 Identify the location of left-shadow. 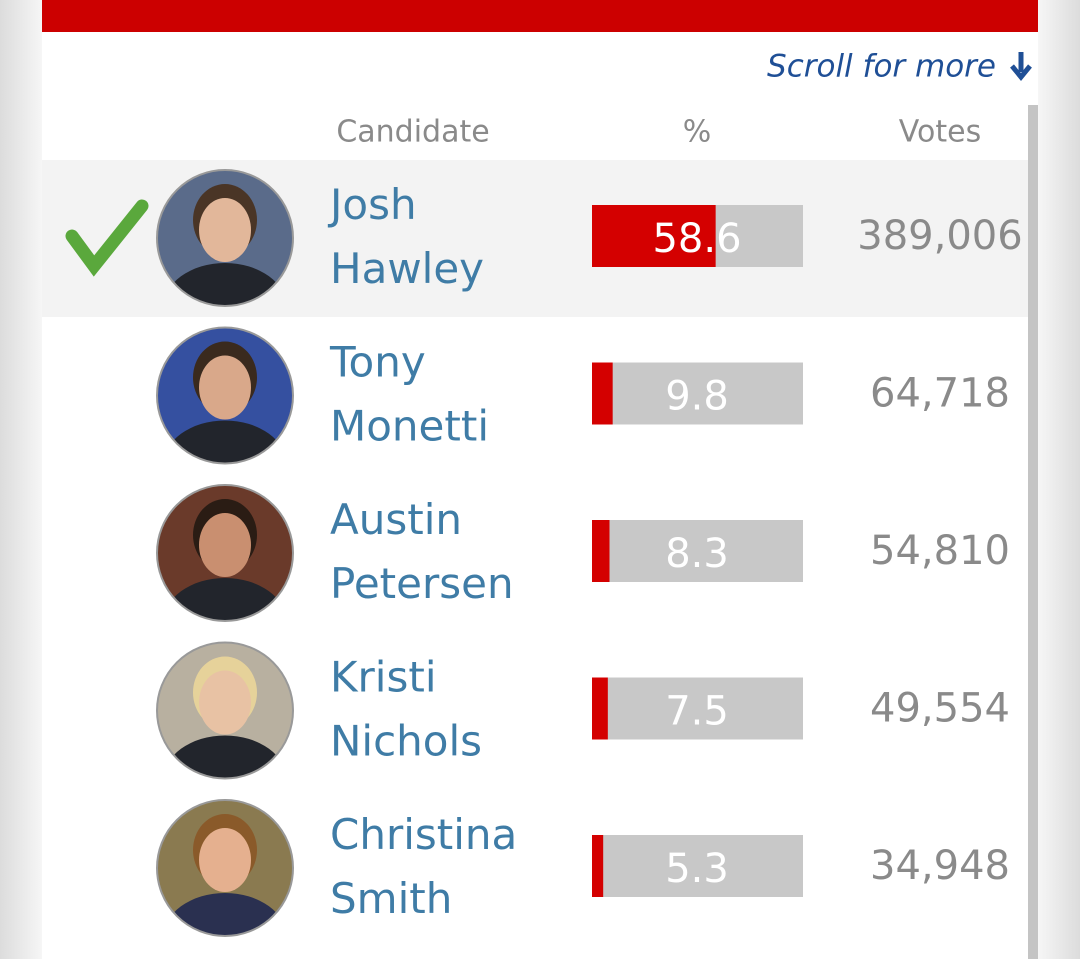
(21, 479).